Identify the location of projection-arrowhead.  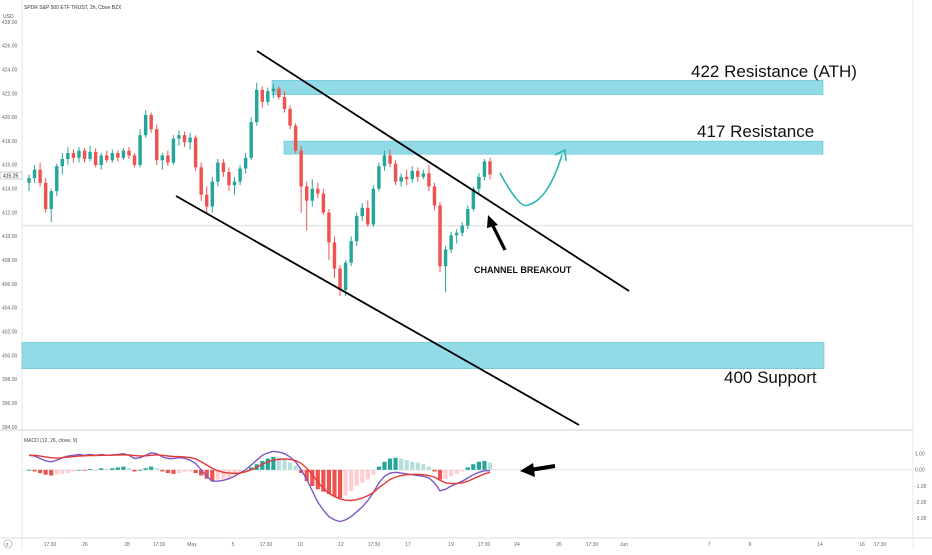
(560, 155).